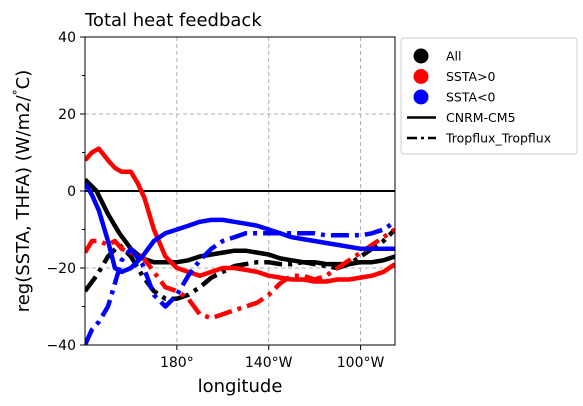 The width and height of the screenshot is (583, 406). I want to click on y-tick-label: 0, so click(71, 192).